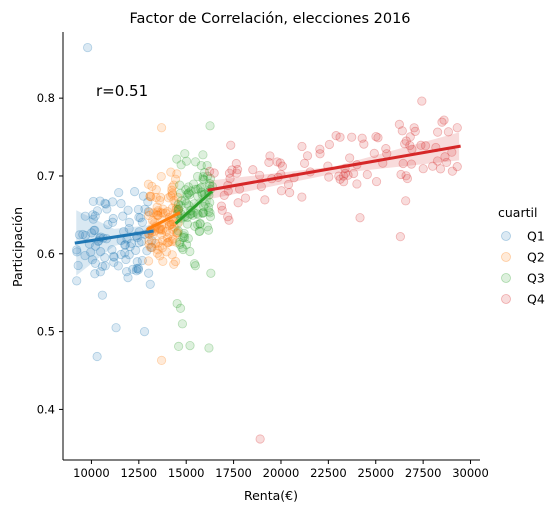 This screenshot has height=512, width=558. I want to click on legend: cuartil Q1 Q2 Q3 Q4, so click(521, 256).